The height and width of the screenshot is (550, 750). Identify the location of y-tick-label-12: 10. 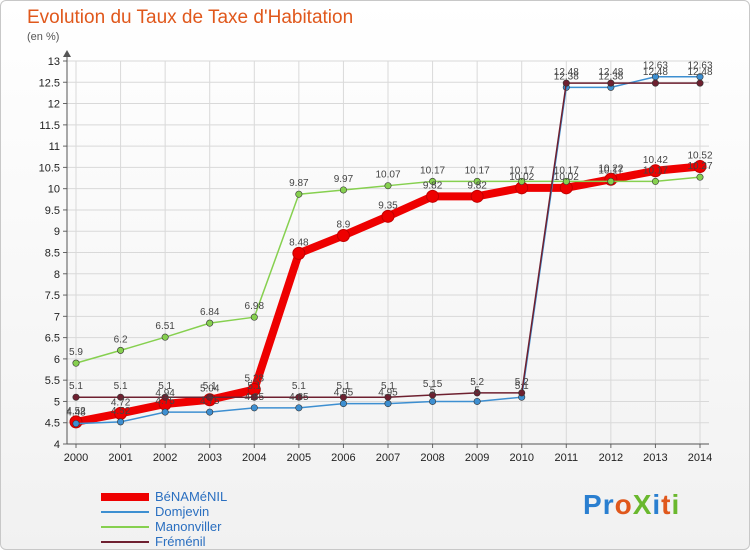
(54, 190).